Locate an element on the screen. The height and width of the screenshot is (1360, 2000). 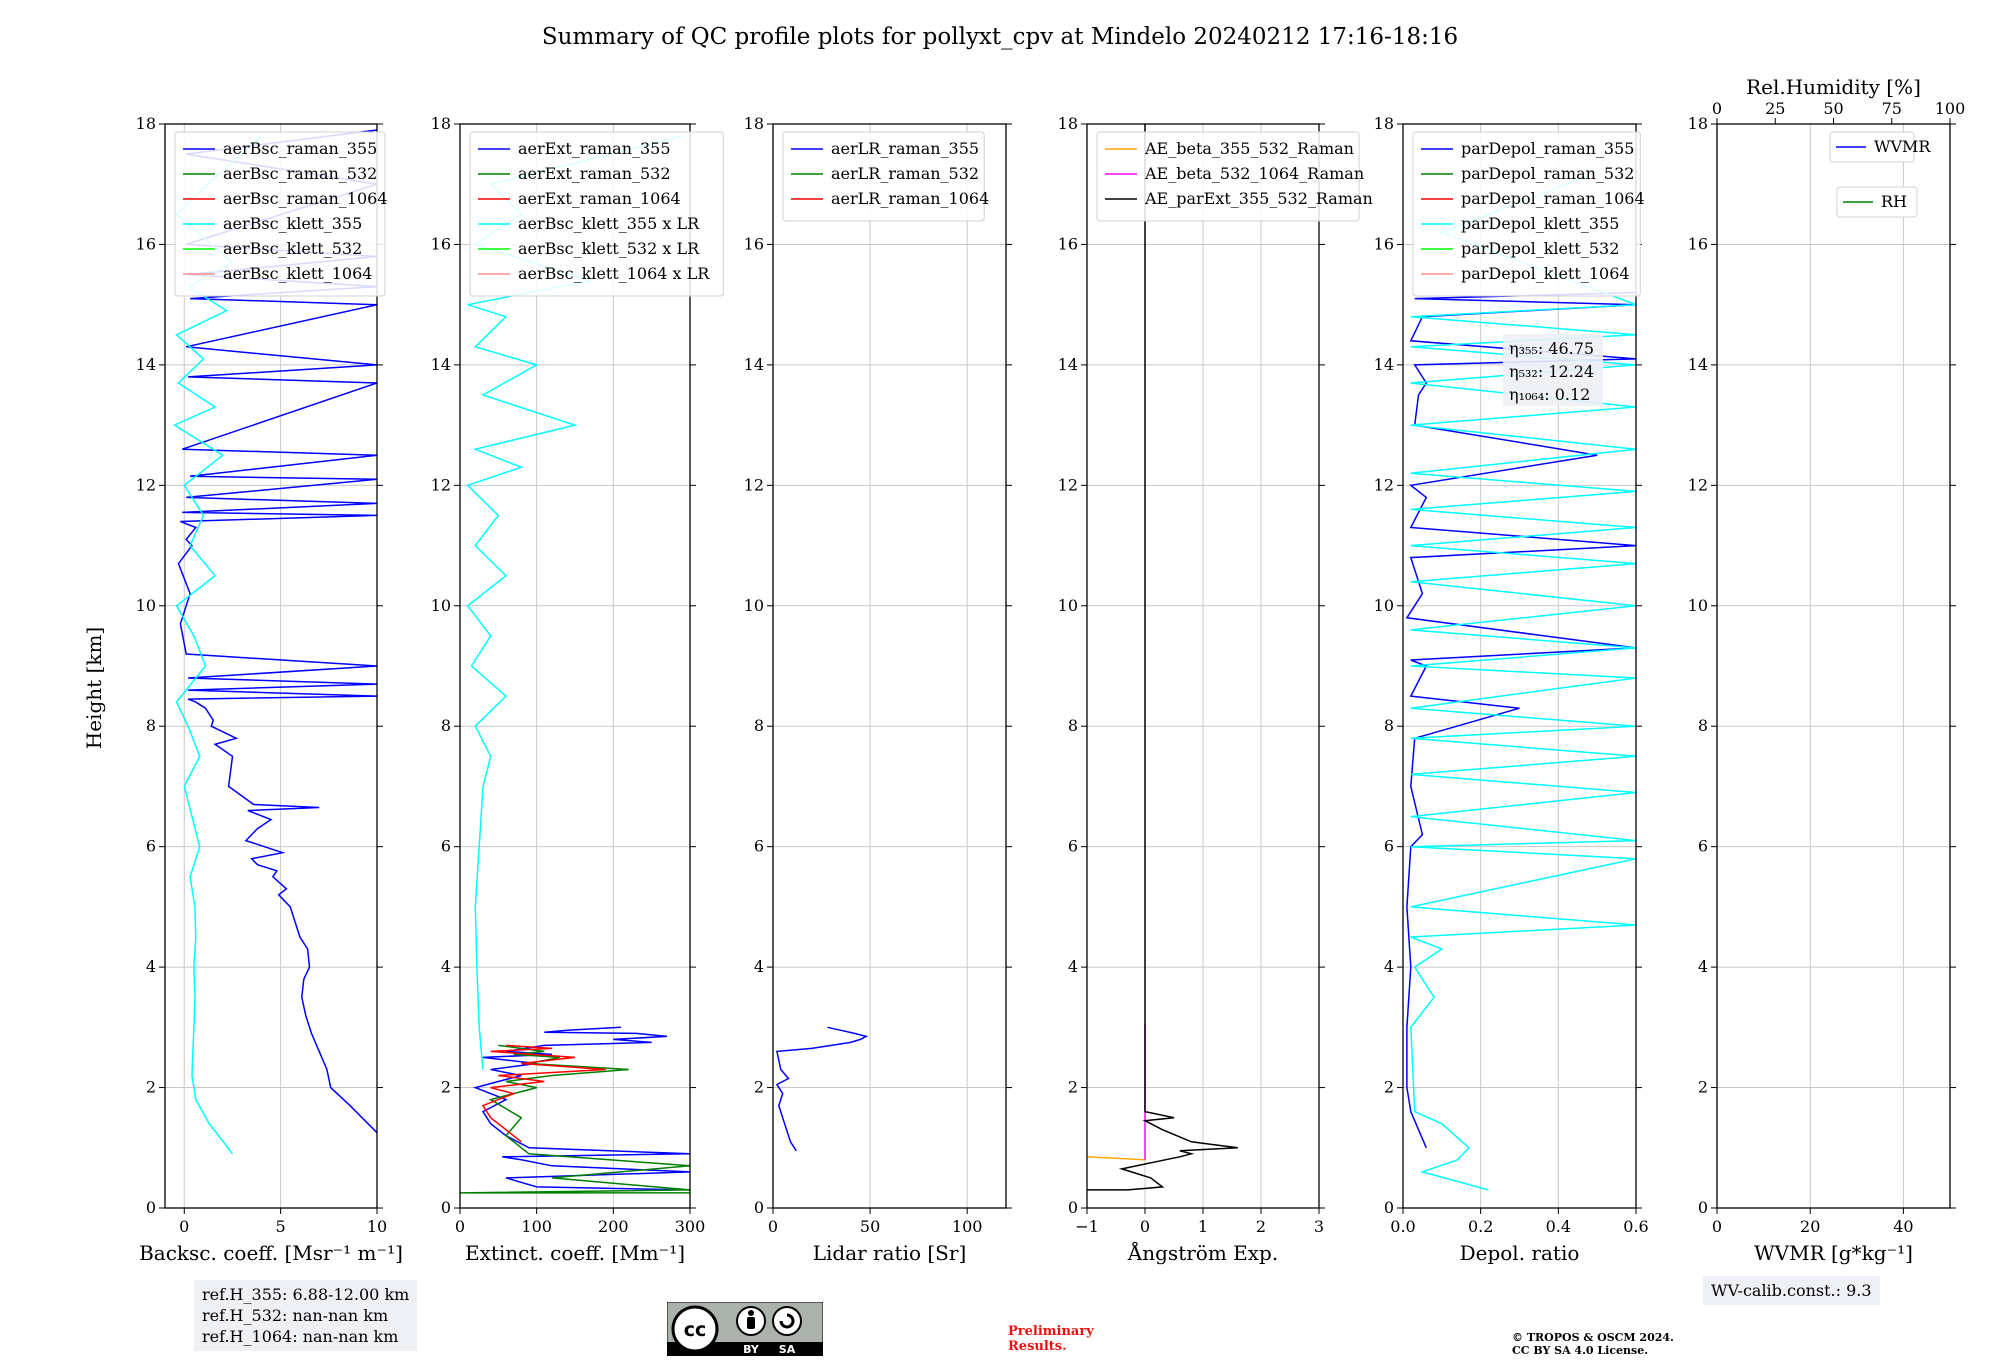
top-x-axis-label: Rel.Humidity [%] is located at coordinates (1833, 87).